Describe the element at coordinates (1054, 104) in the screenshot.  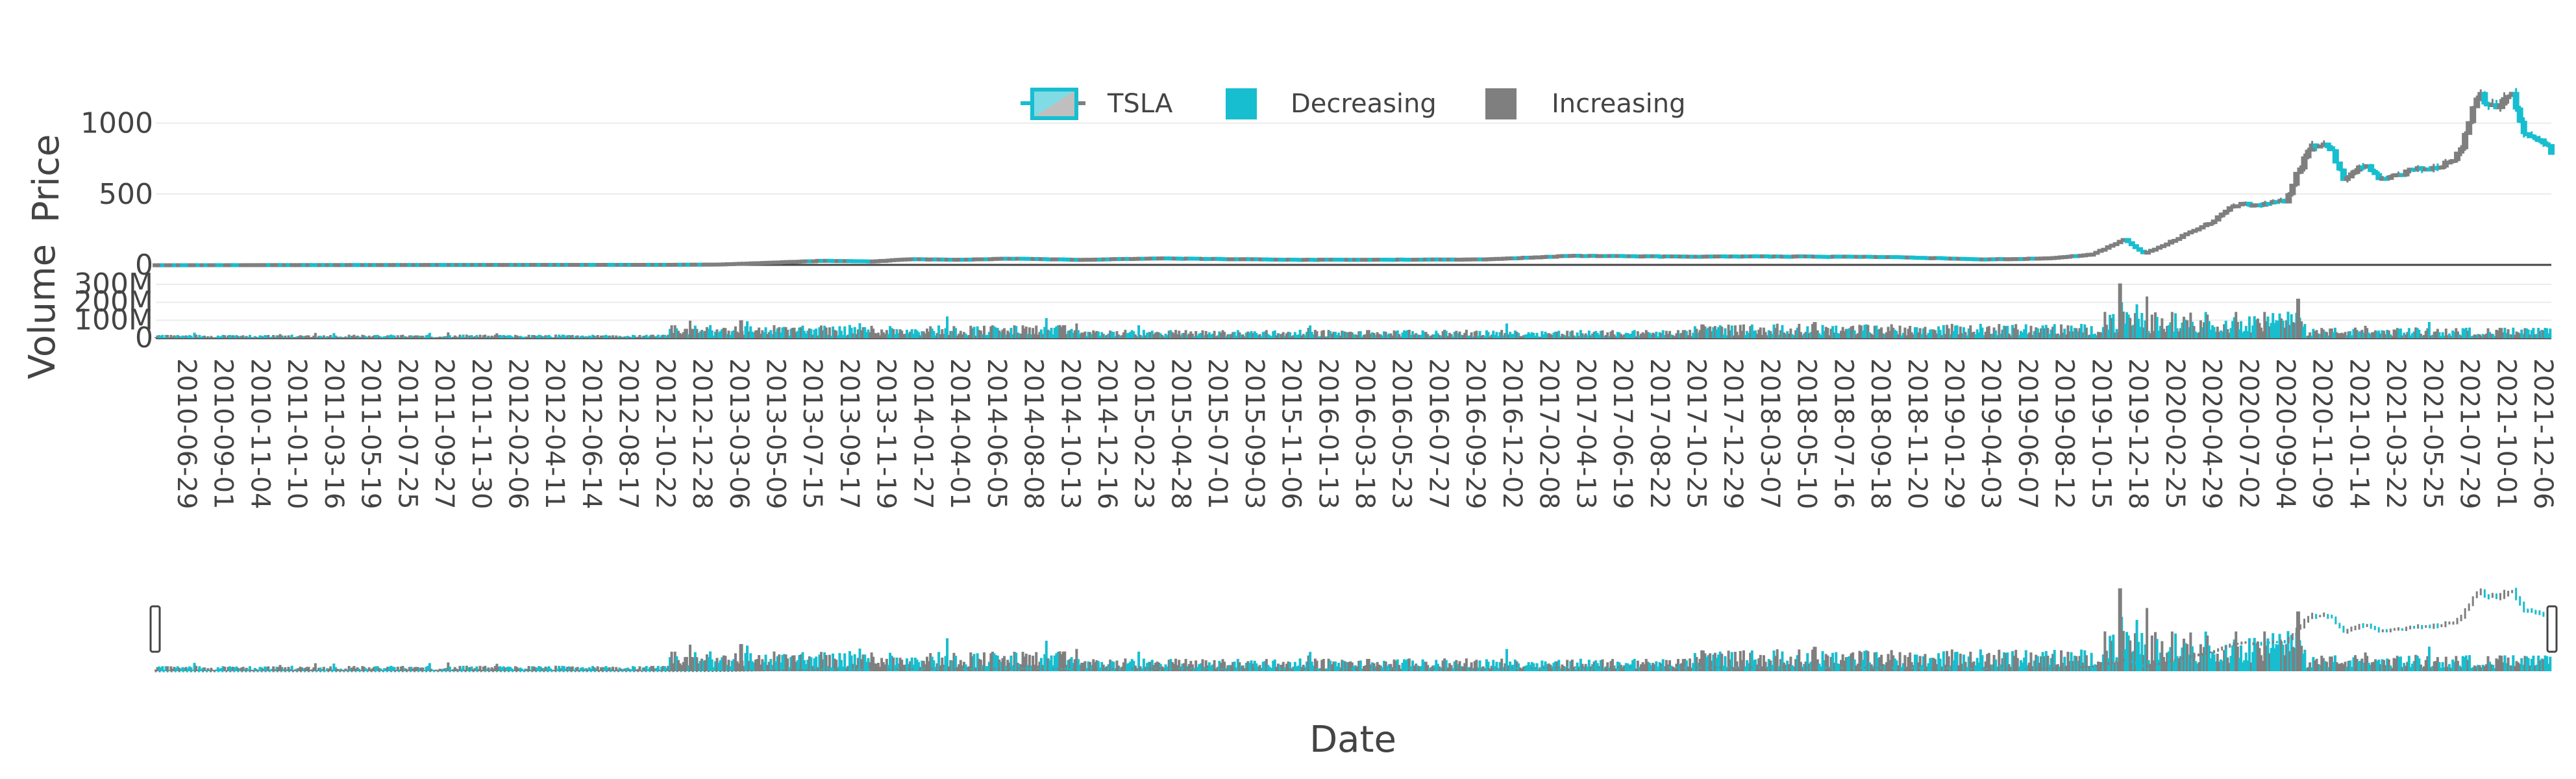
I see `legend-tsla-increasing-swatch` at that location.